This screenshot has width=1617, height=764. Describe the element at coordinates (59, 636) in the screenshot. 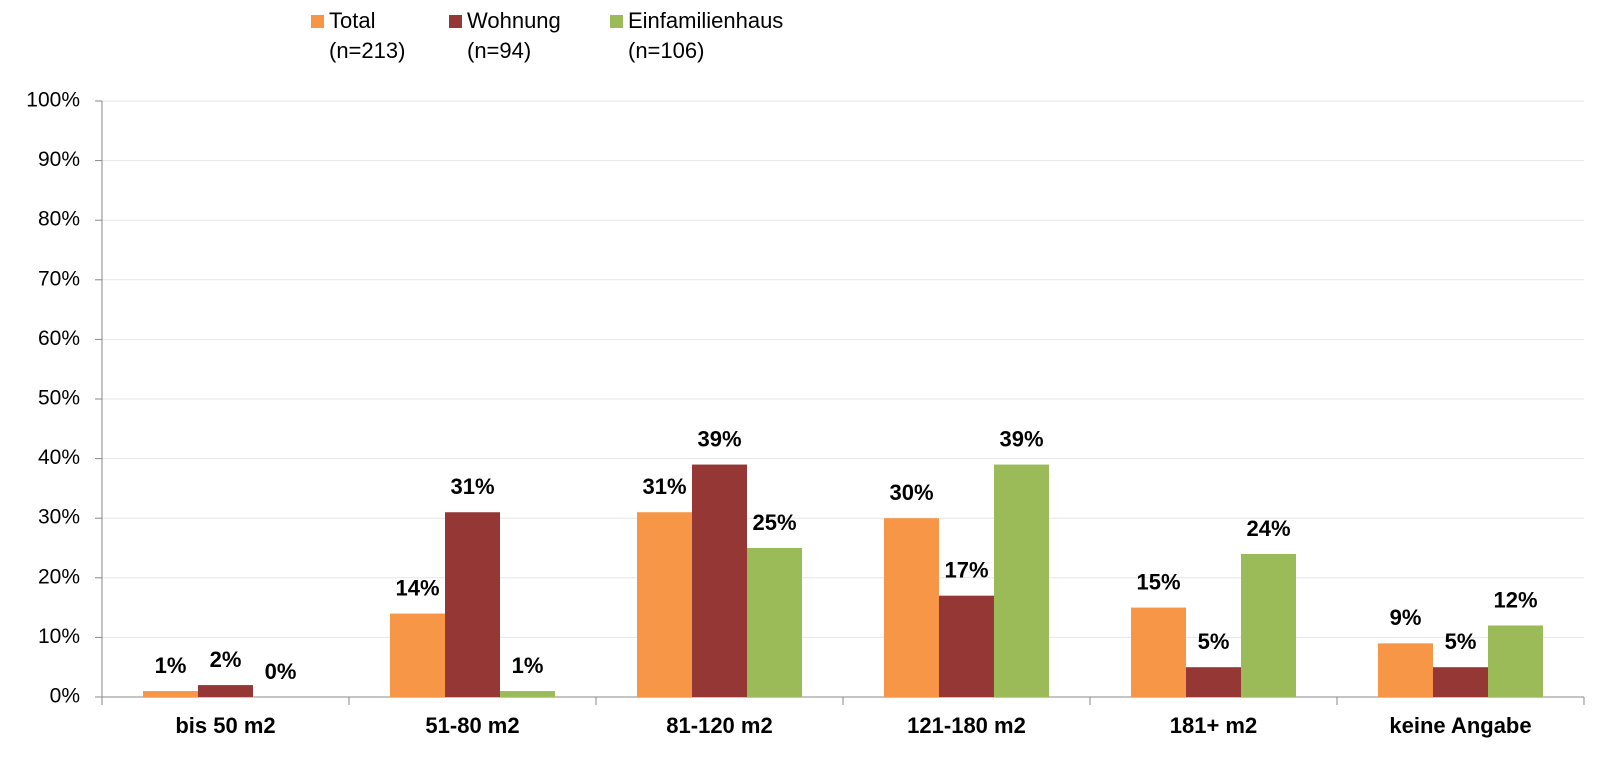

I see `y-tick-label: 10%` at that location.